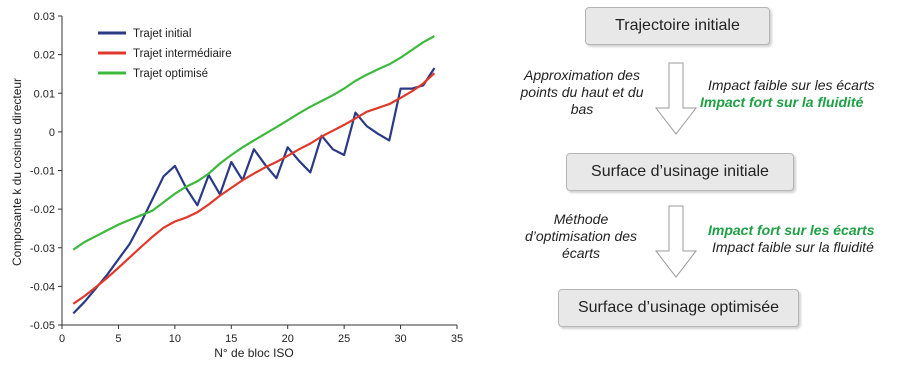  Describe the element at coordinates (118, 339) in the screenshot. I see `x-tick-label: 5` at that location.